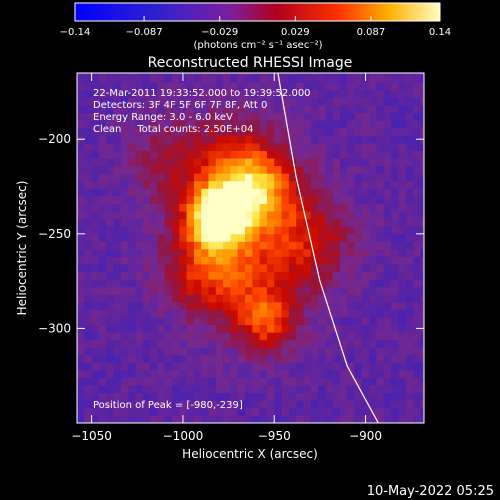  Describe the element at coordinates (54, 139) in the screenshot. I see `y-tick-label: −200` at that location.